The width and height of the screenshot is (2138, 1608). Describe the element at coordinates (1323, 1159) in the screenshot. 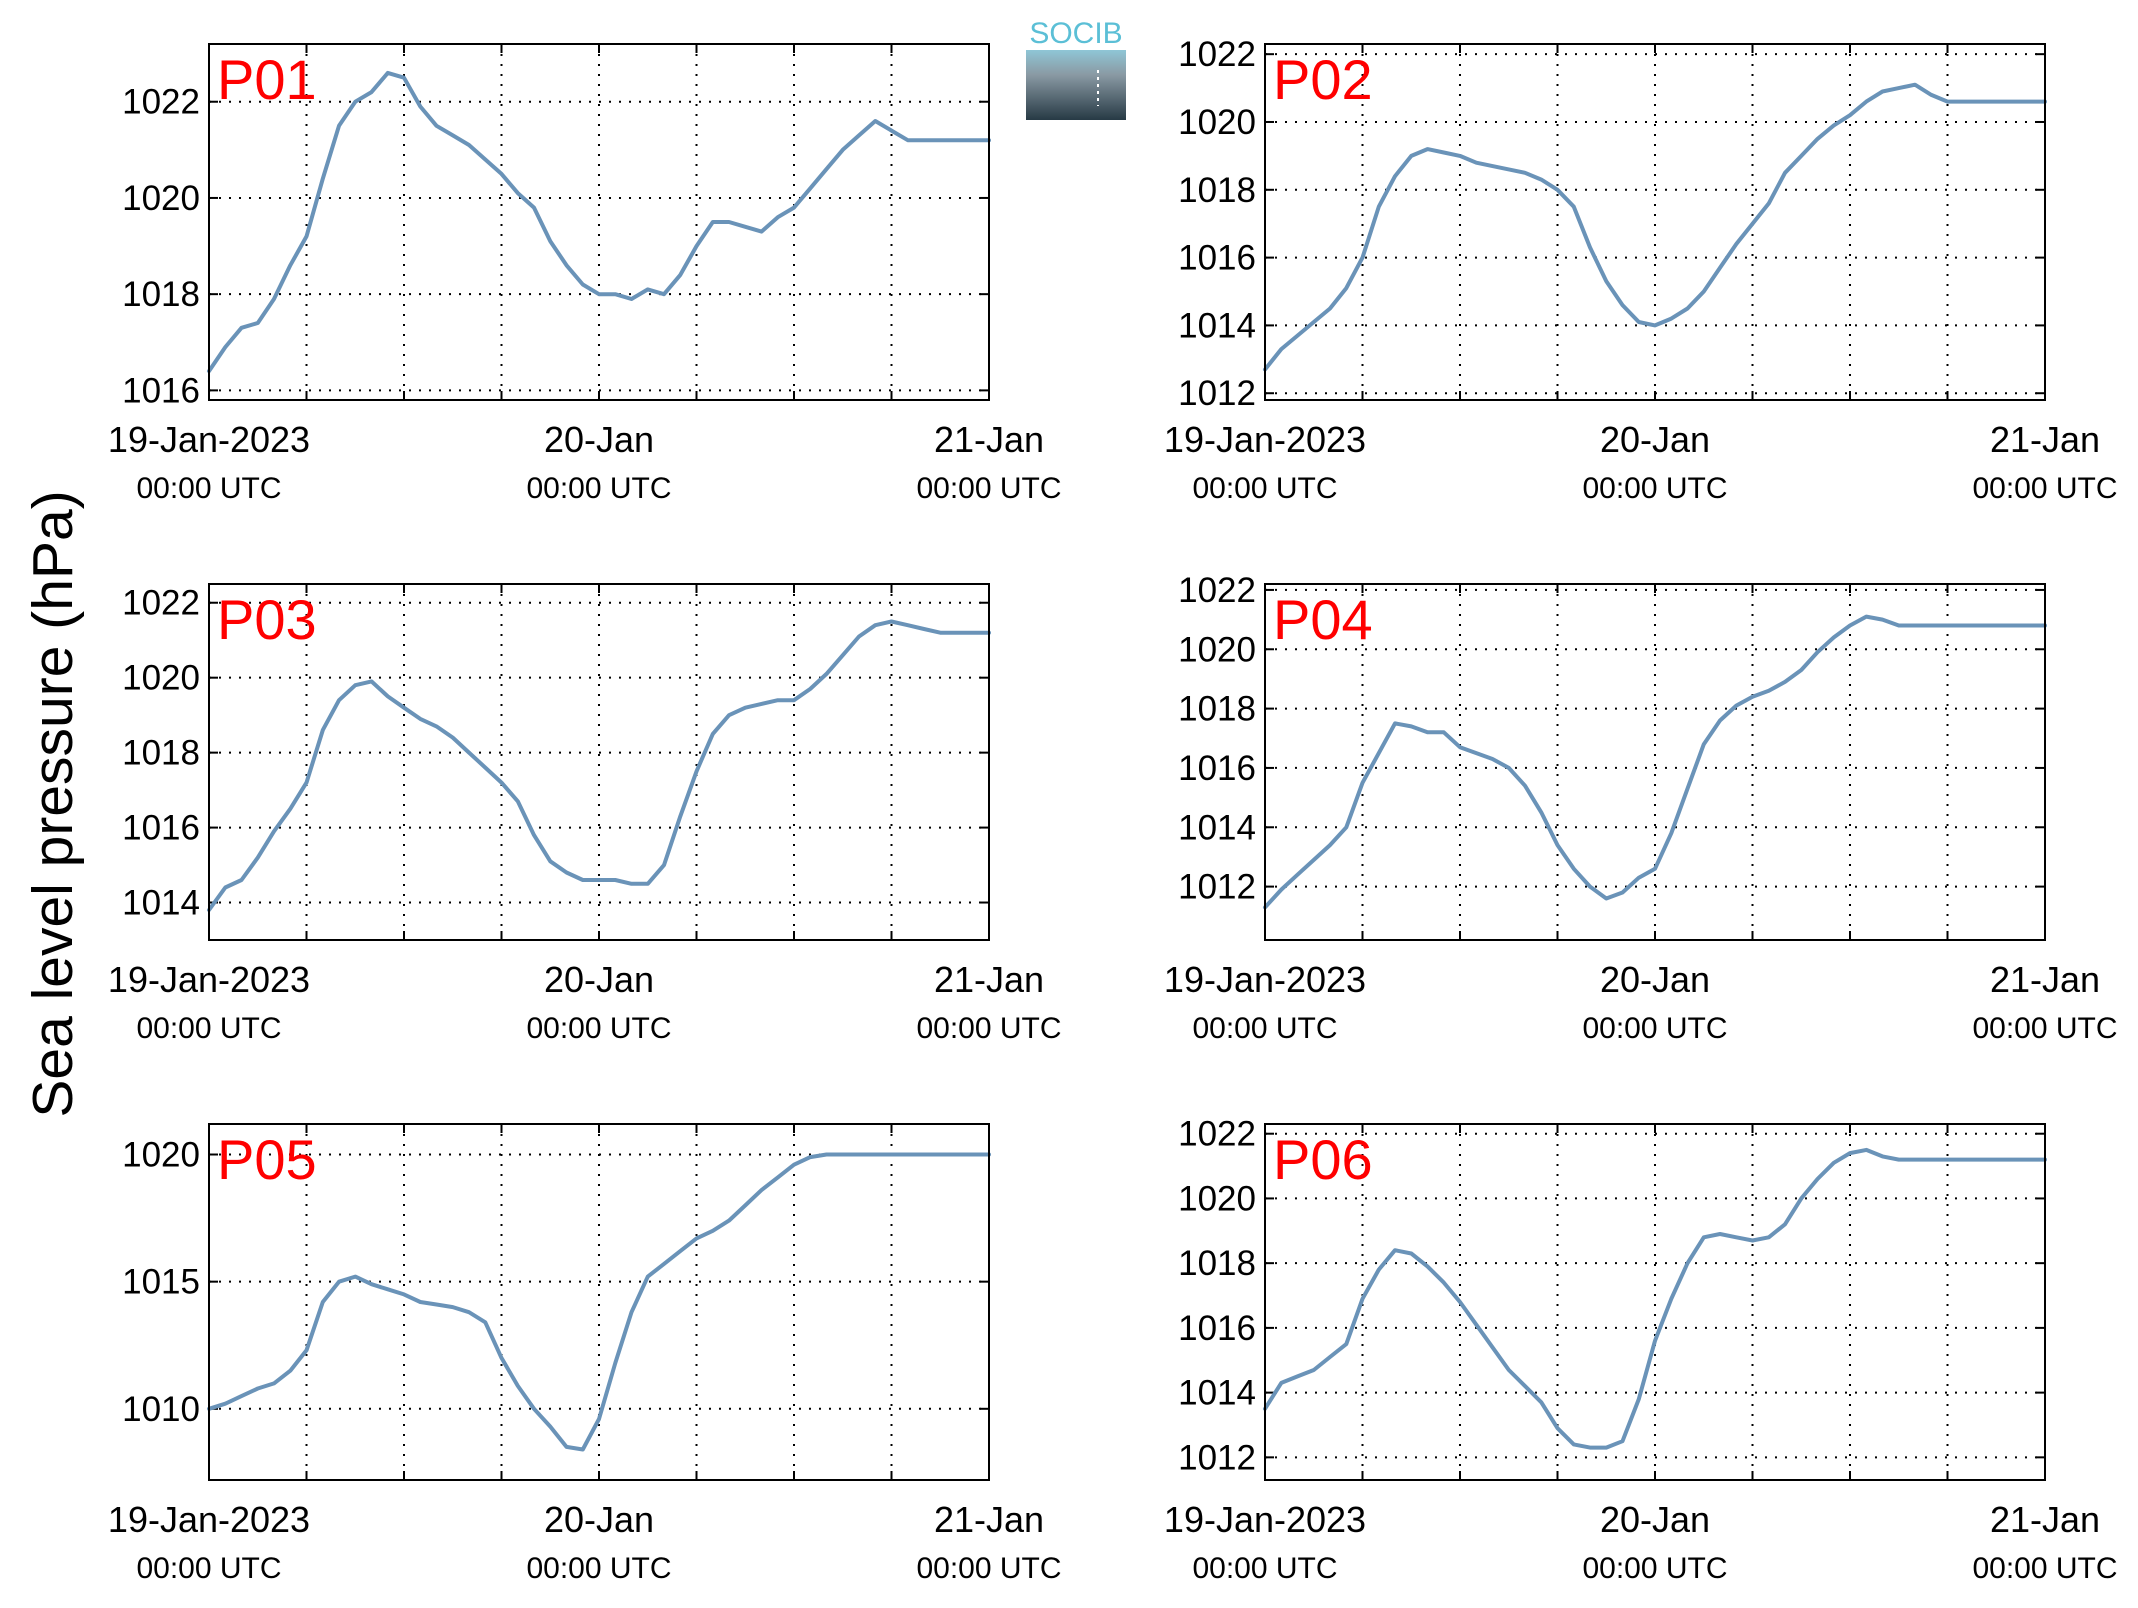

I see `panel-label: P06` at that location.